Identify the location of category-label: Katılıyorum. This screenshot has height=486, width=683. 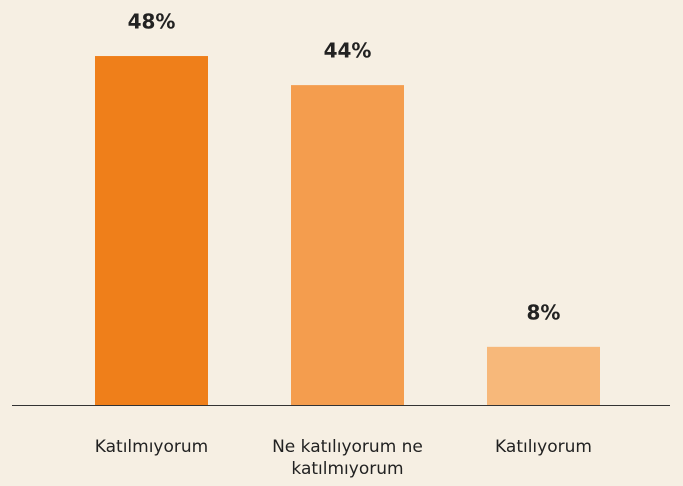
(543, 447).